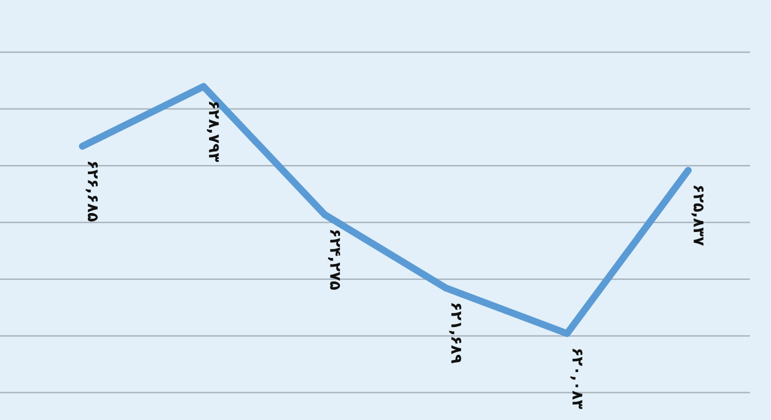 The width and height of the screenshot is (771, 420). I want to click on data-label: ۶۲۱,۶۸۹, so click(455, 333).